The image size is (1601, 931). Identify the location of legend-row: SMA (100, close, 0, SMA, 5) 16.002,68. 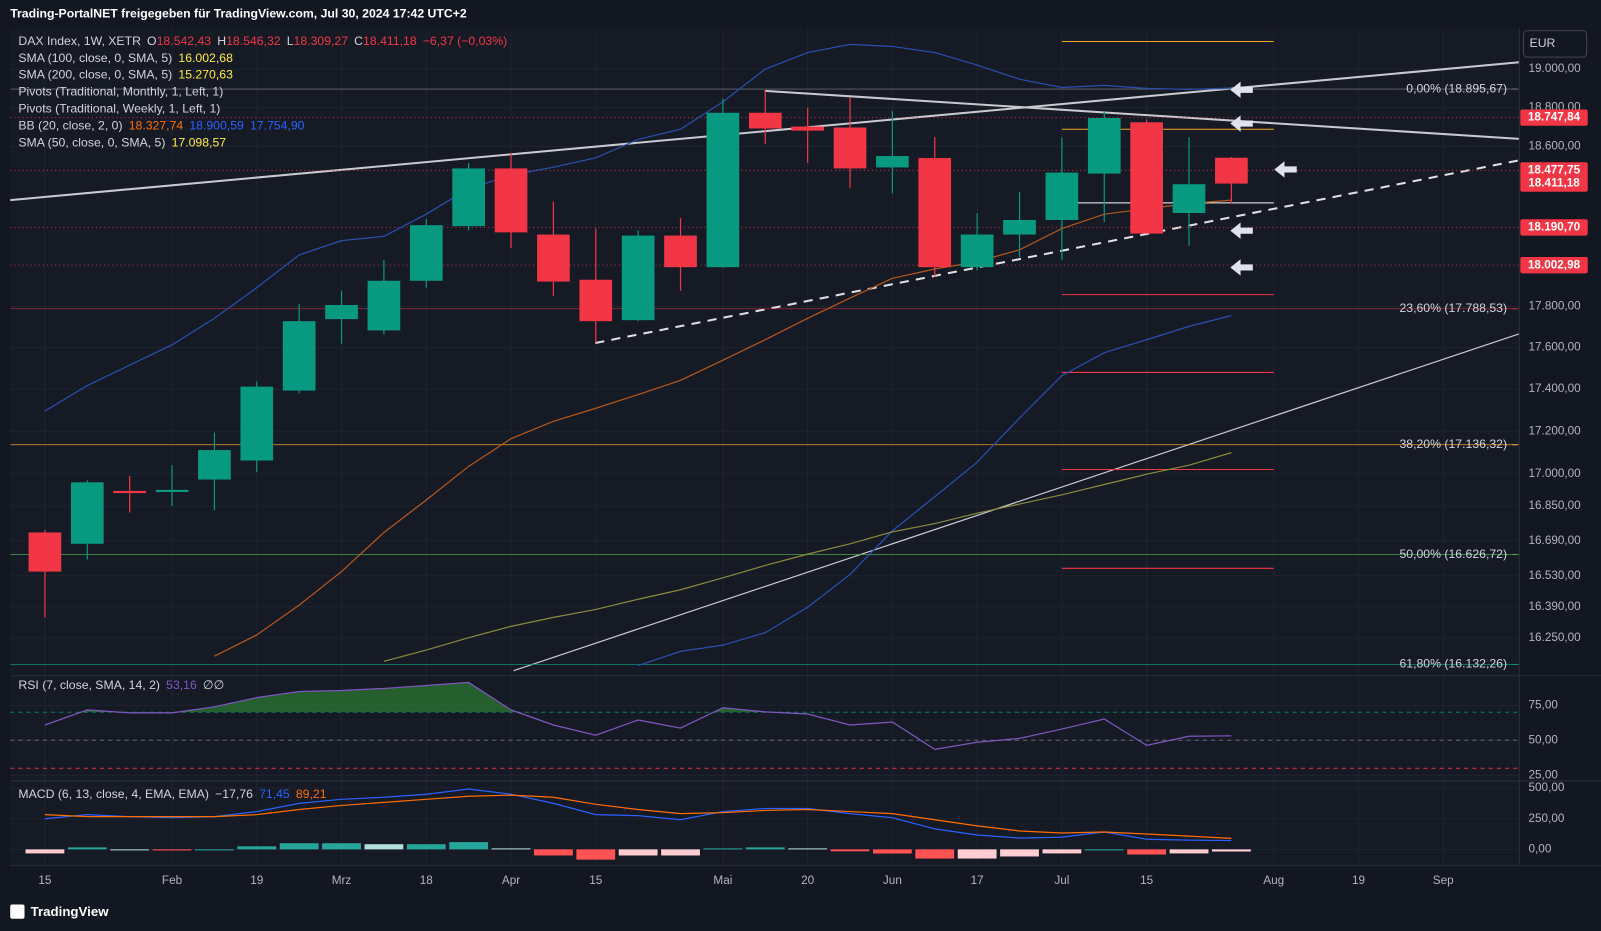
(125, 58).